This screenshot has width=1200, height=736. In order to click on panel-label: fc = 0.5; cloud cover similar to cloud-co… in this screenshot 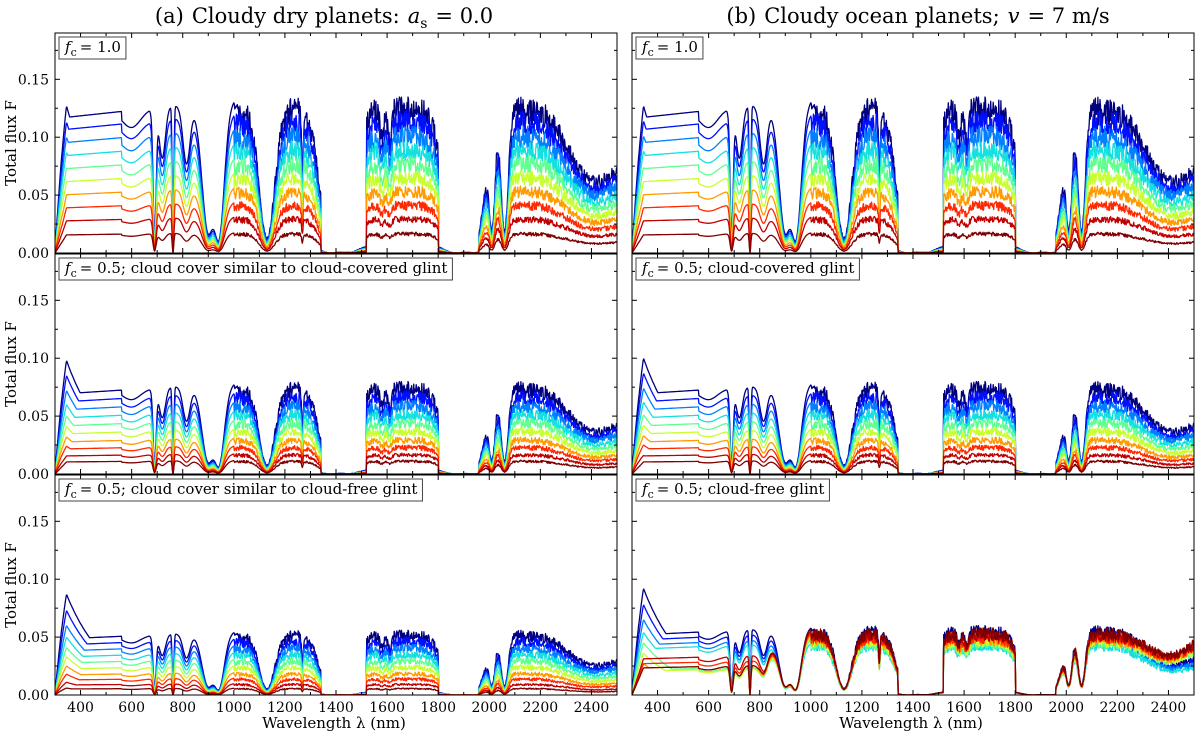, I will do `click(255, 269)`.